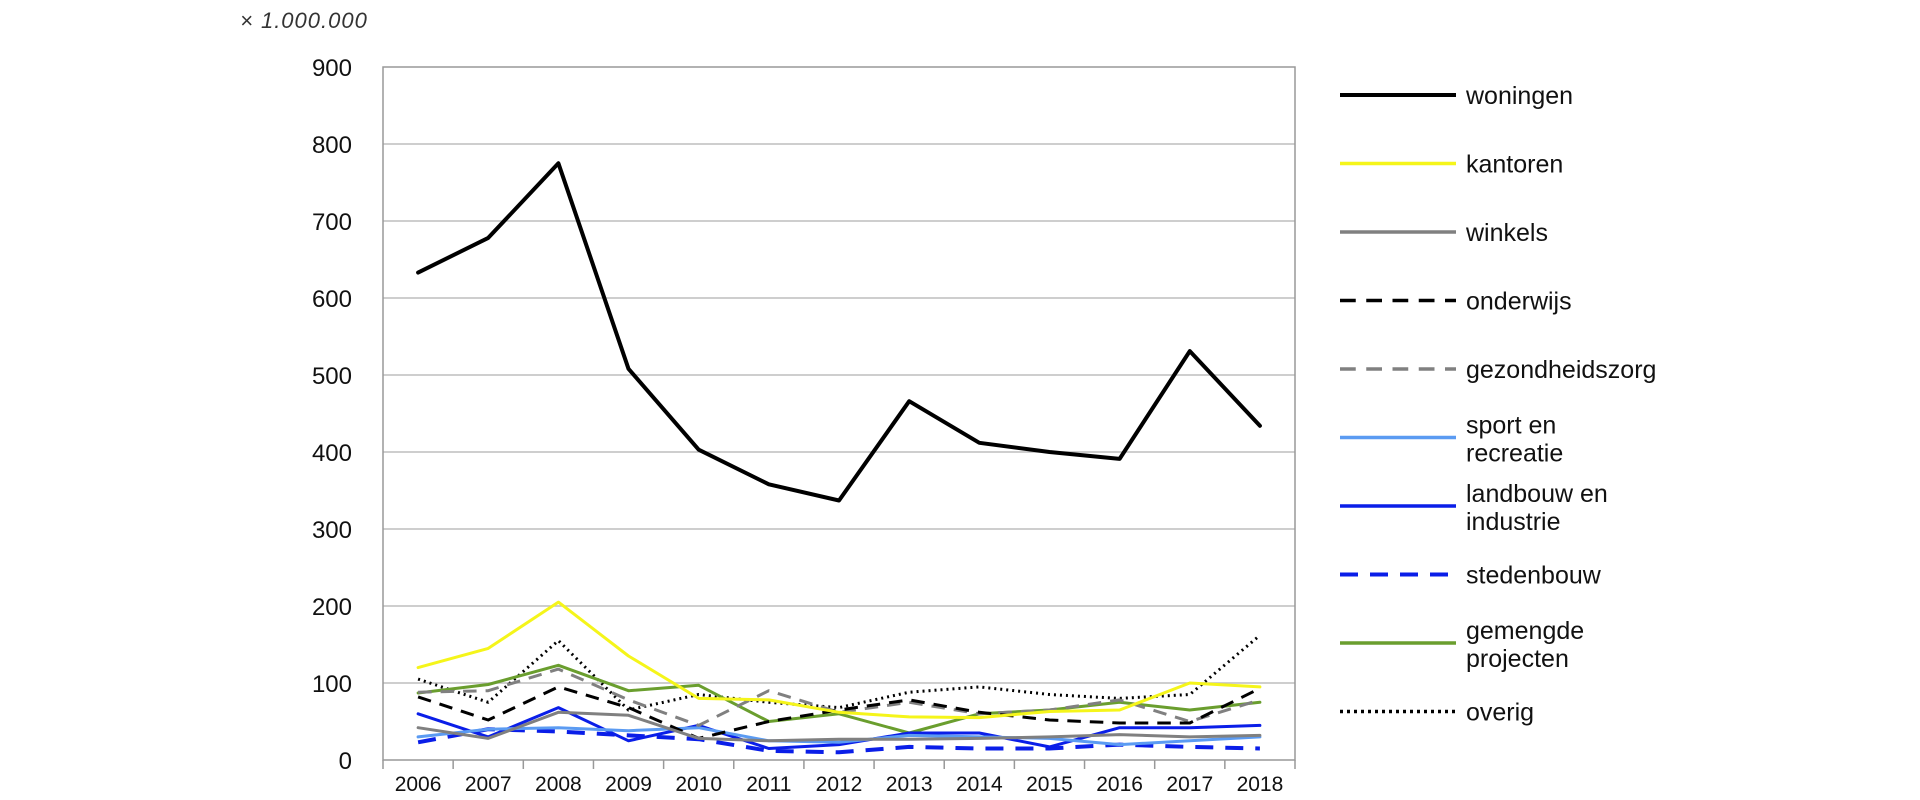  Describe the element at coordinates (1537, 494) in the screenshot. I see `legend-label: landbouw en` at that location.